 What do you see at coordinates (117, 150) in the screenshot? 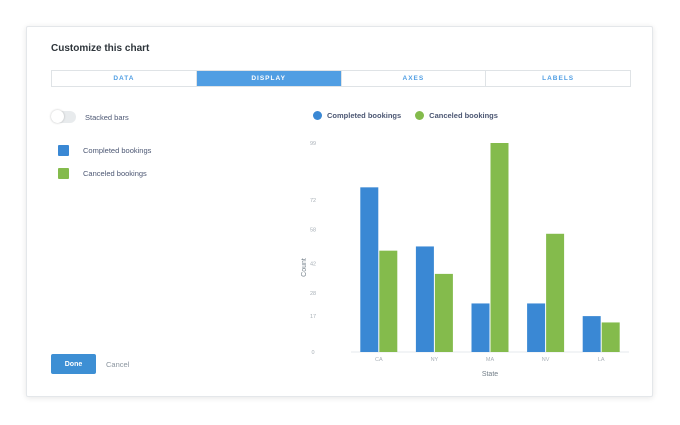
I see `series-completed-label: Completed bookings` at bounding box center [117, 150].